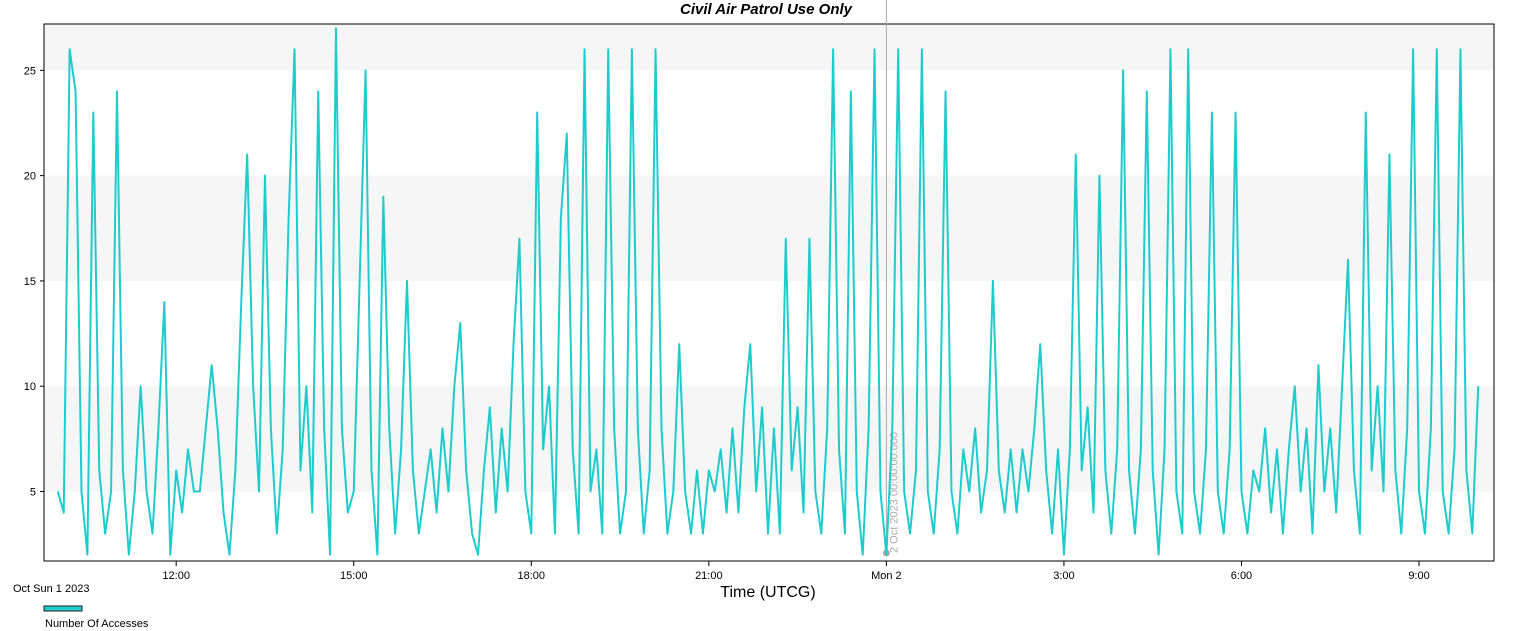 The image size is (1537, 631). What do you see at coordinates (97, 624) in the screenshot?
I see `legend-label: Number Of Accesses` at bounding box center [97, 624].